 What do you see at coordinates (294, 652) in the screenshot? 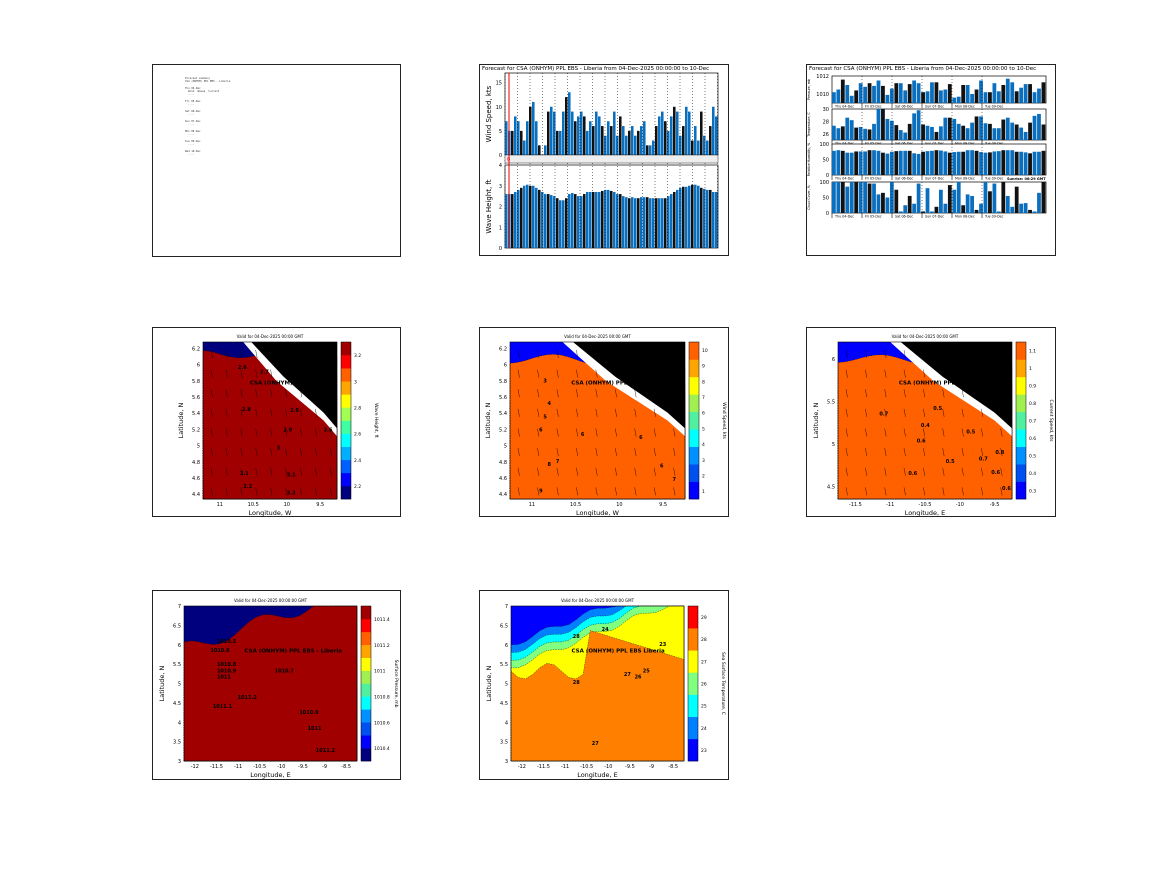
I see `station-label: CSA (ONHYM) PPL EBS - Liberia` at bounding box center [294, 652].